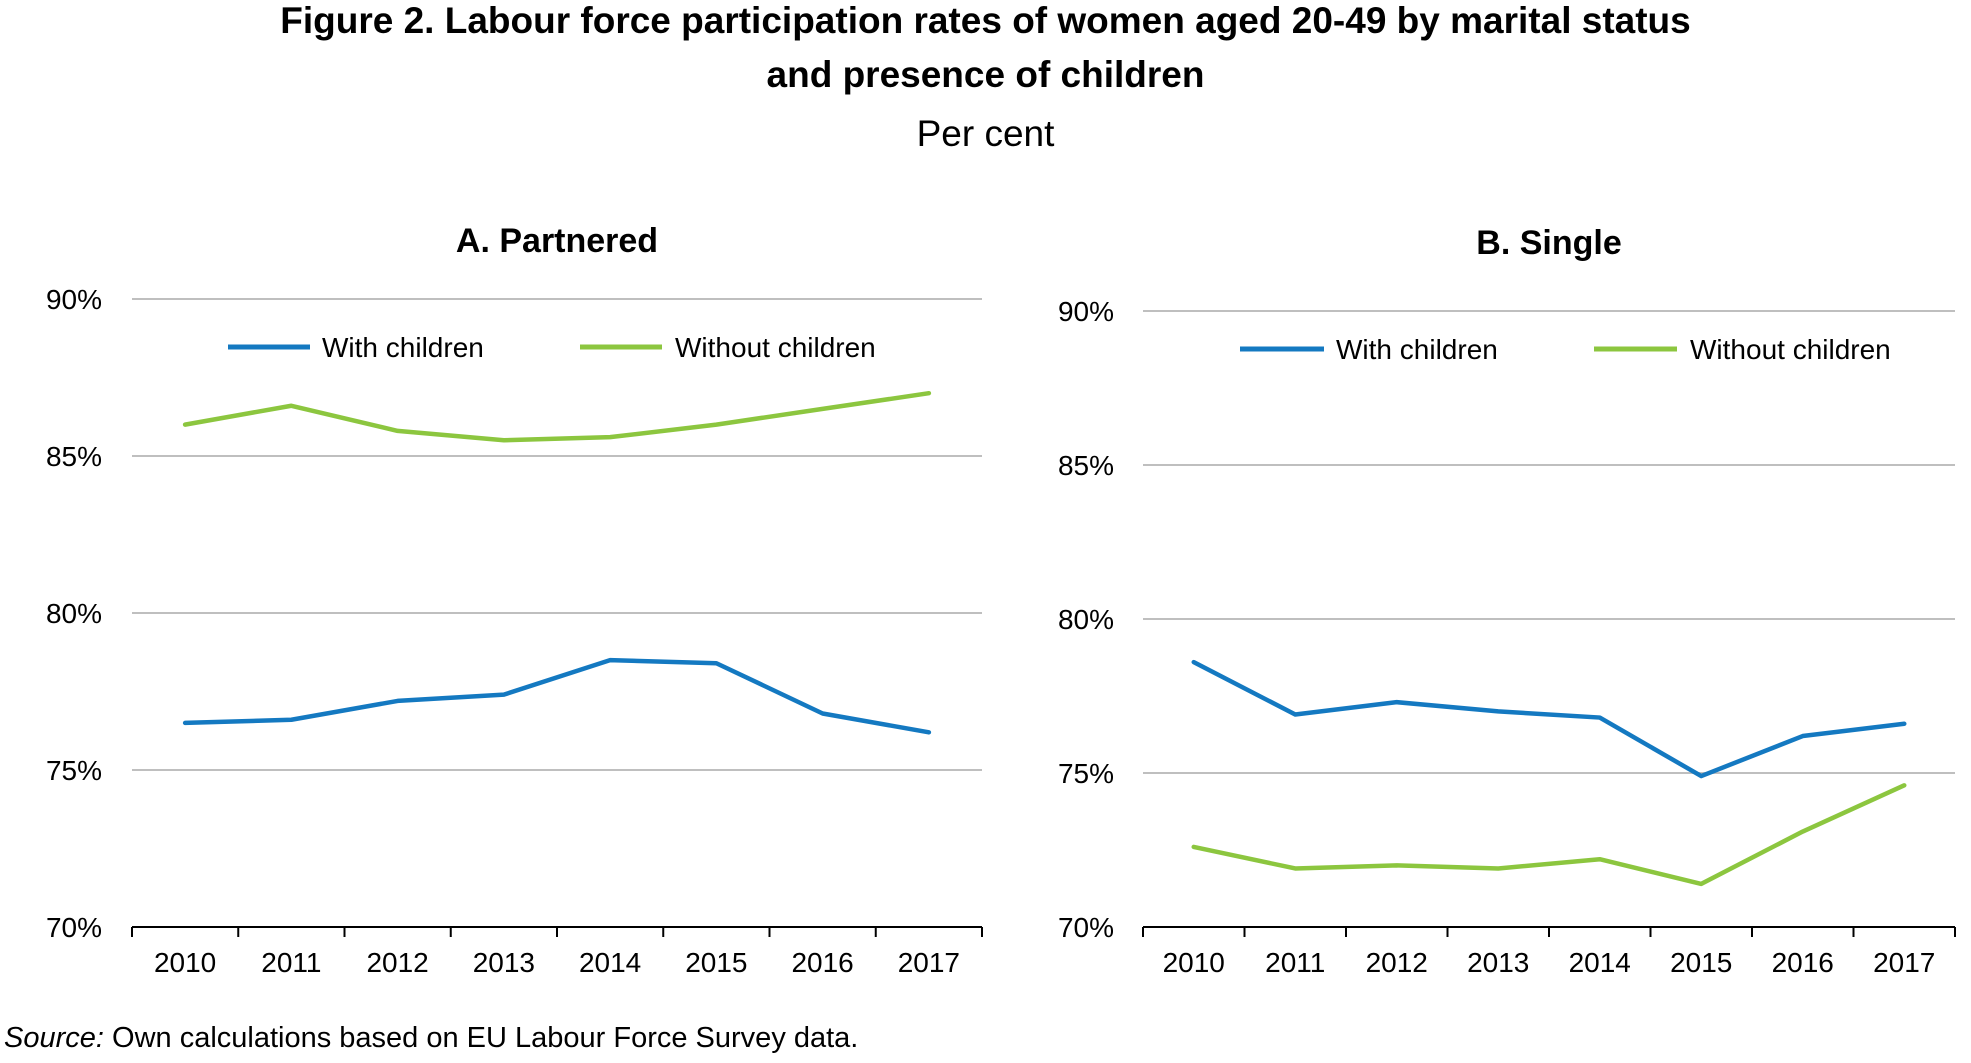 The image size is (1971, 1063). Describe the element at coordinates (1397, 962) in the screenshot. I see `panel-b-x-tick-label: 2012` at that location.